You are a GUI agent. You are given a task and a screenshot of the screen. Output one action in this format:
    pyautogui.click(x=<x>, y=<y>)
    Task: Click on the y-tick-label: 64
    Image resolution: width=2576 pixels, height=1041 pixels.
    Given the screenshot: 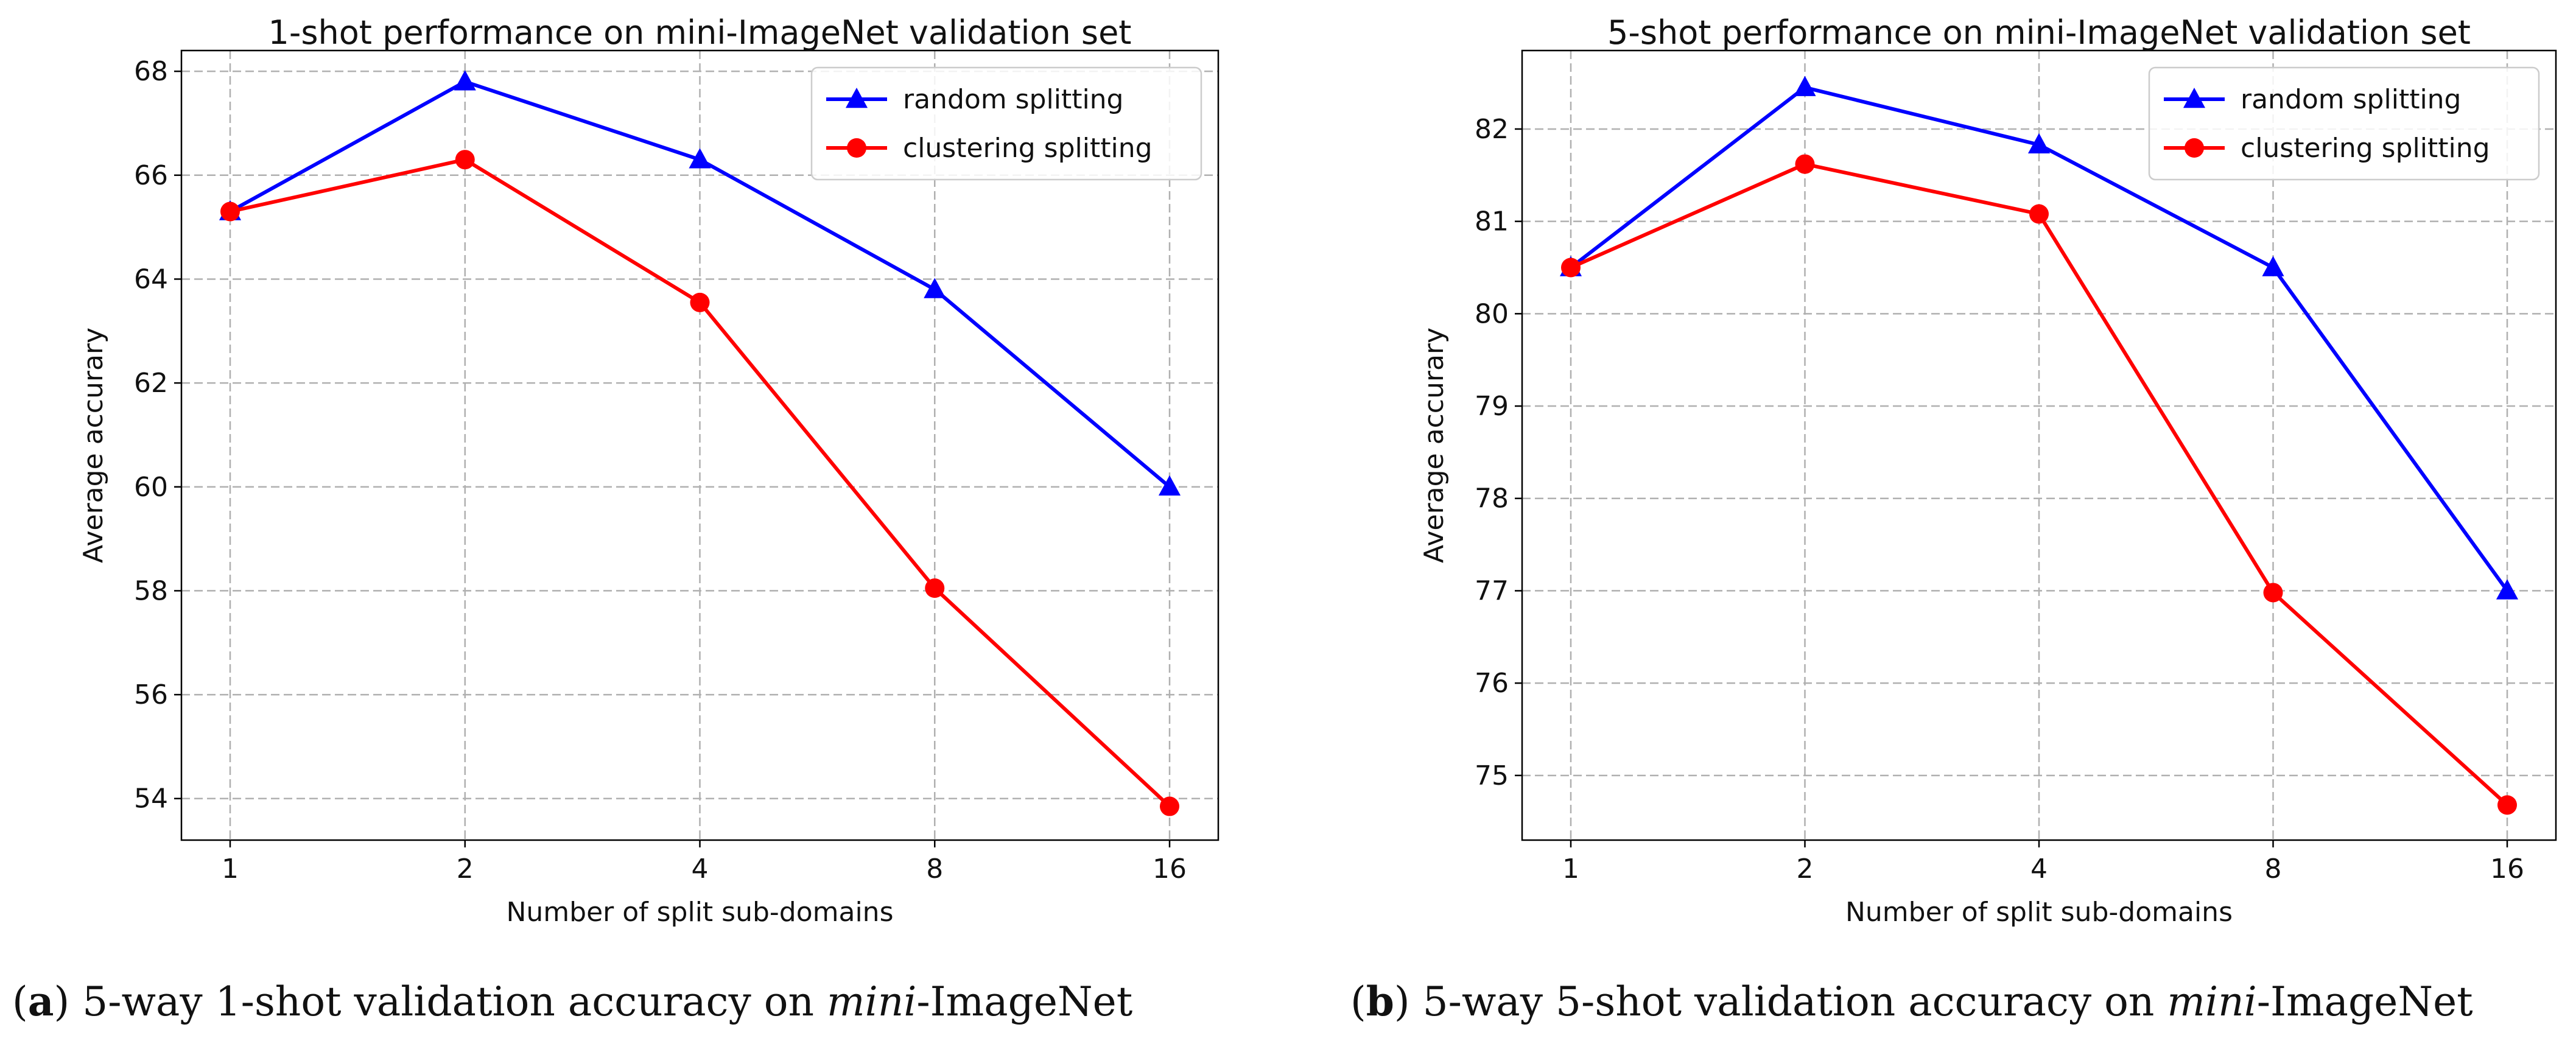 What is the action you would take?
    pyautogui.click(x=151, y=279)
    